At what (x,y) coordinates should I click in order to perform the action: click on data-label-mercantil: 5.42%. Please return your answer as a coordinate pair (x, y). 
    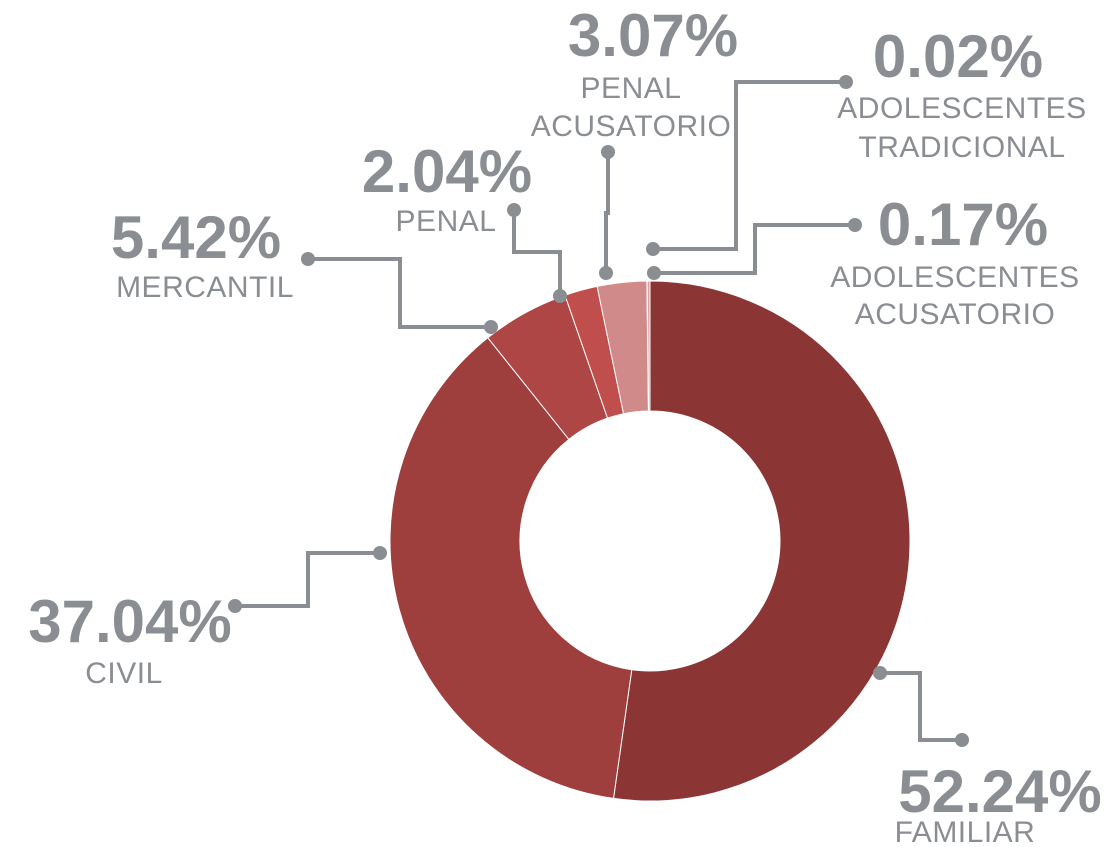
    Looking at the image, I should click on (196, 237).